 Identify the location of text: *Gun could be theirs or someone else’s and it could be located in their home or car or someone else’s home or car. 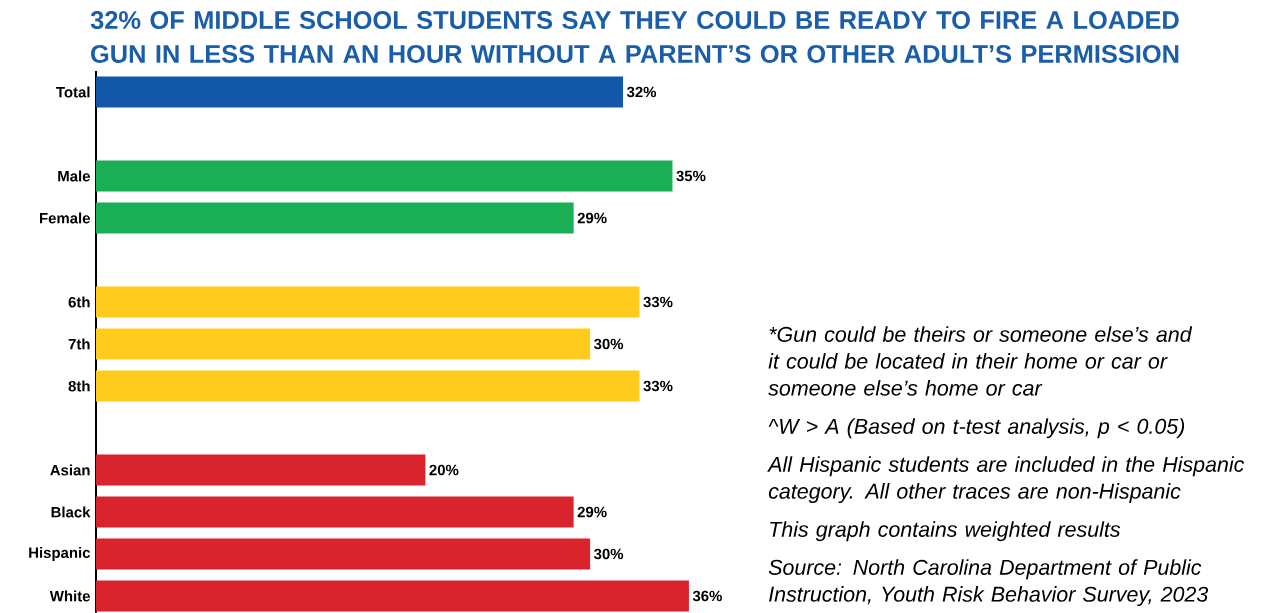
(980, 361).